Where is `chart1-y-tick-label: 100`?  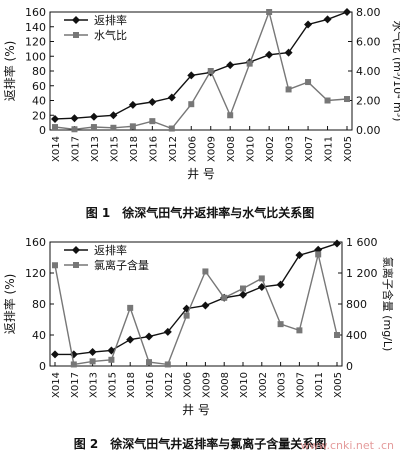
chart1-y-tick-label: 100 is located at coordinates (35, 56).